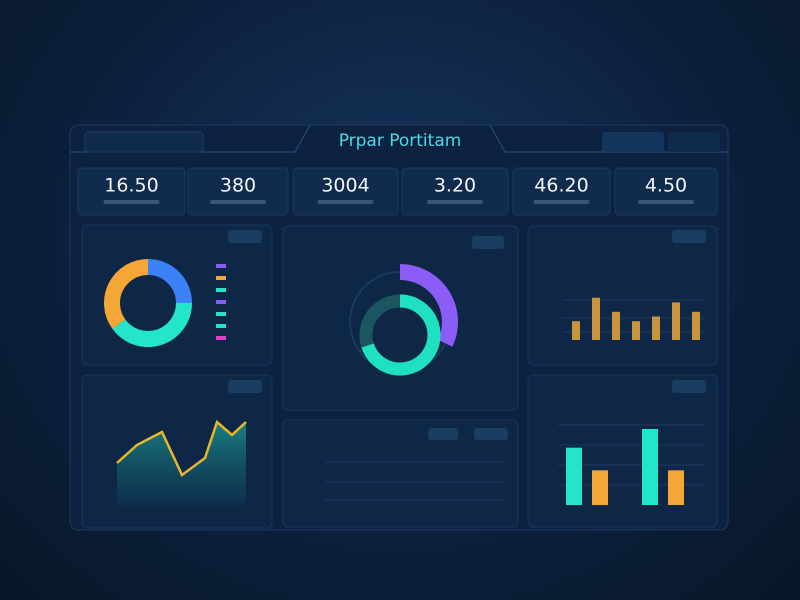 This screenshot has height=600, width=800. What do you see at coordinates (400, 141) in the screenshot?
I see `title: Prpar Portitam` at bounding box center [400, 141].